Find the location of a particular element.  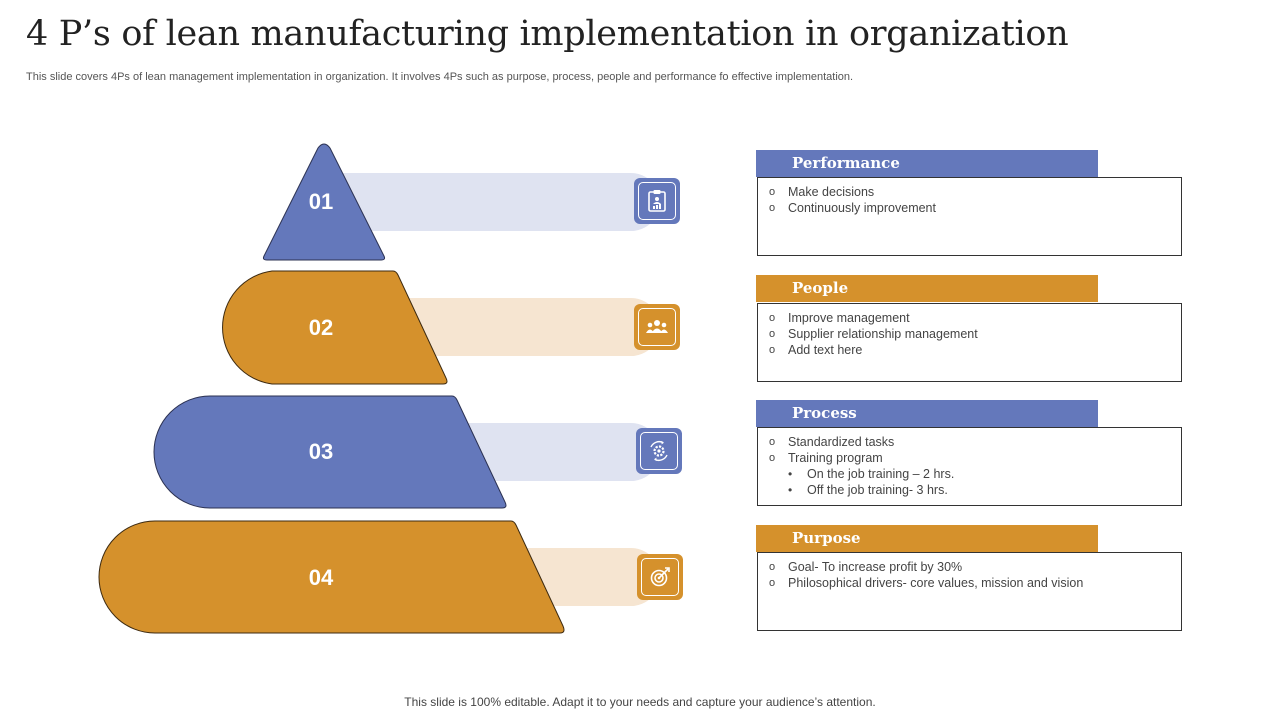

level-3-shape is located at coordinates (330, 452).